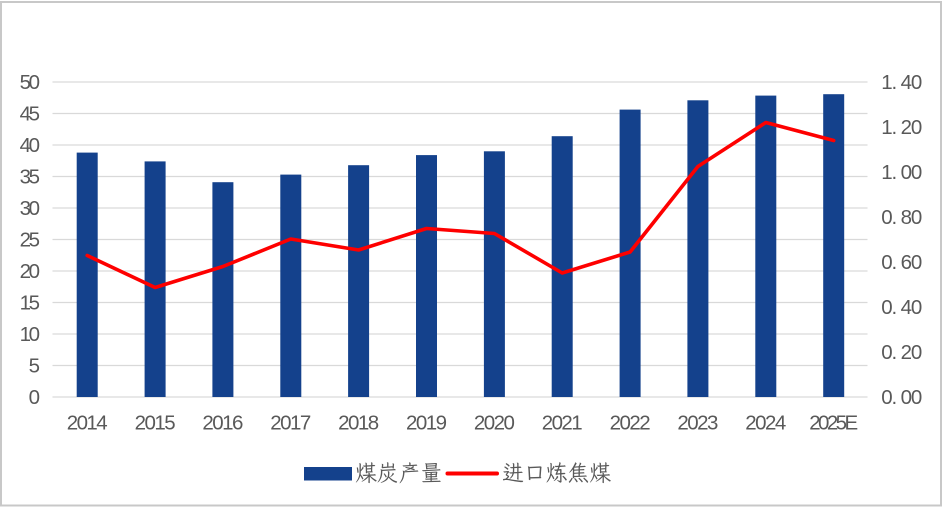 Image resolution: width=945 pixels, height=510 pixels. Describe the element at coordinates (30, 271) in the screenshot. I see `svg-text: 20` at that location.